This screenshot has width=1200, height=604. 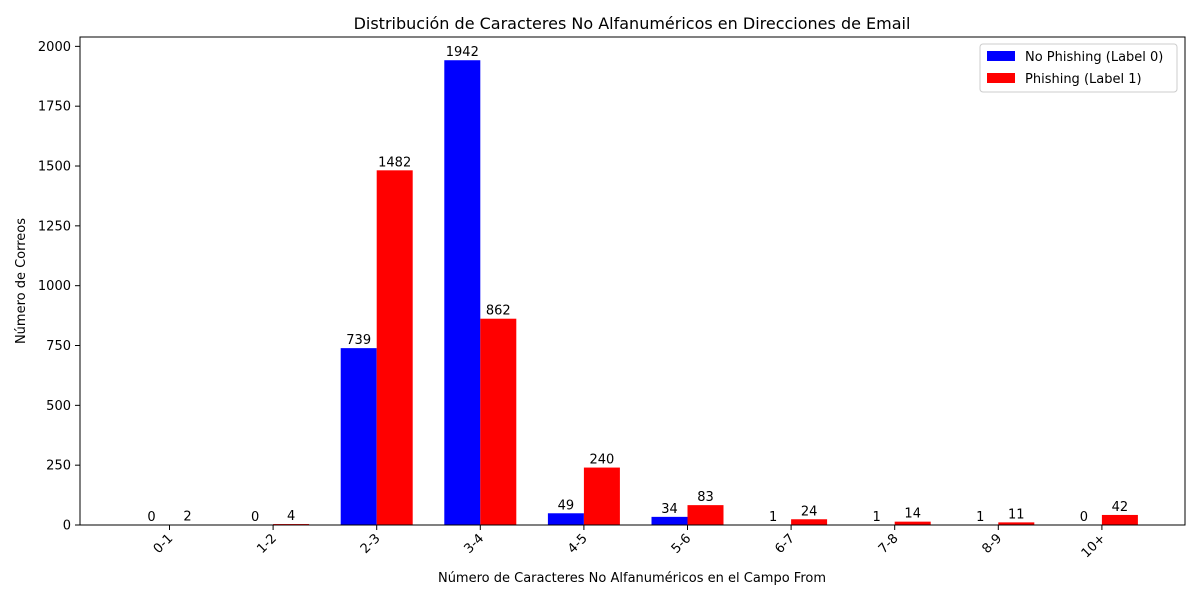 What do you see at coordinates (267, 544) in the screenshot?
I see `x-tick-label: 1-2` at bounding box center [267, 544].